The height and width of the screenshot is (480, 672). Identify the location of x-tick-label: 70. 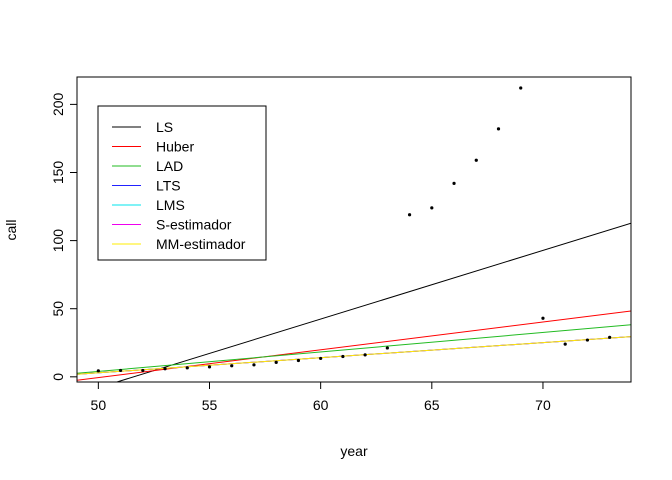
(543, 405).